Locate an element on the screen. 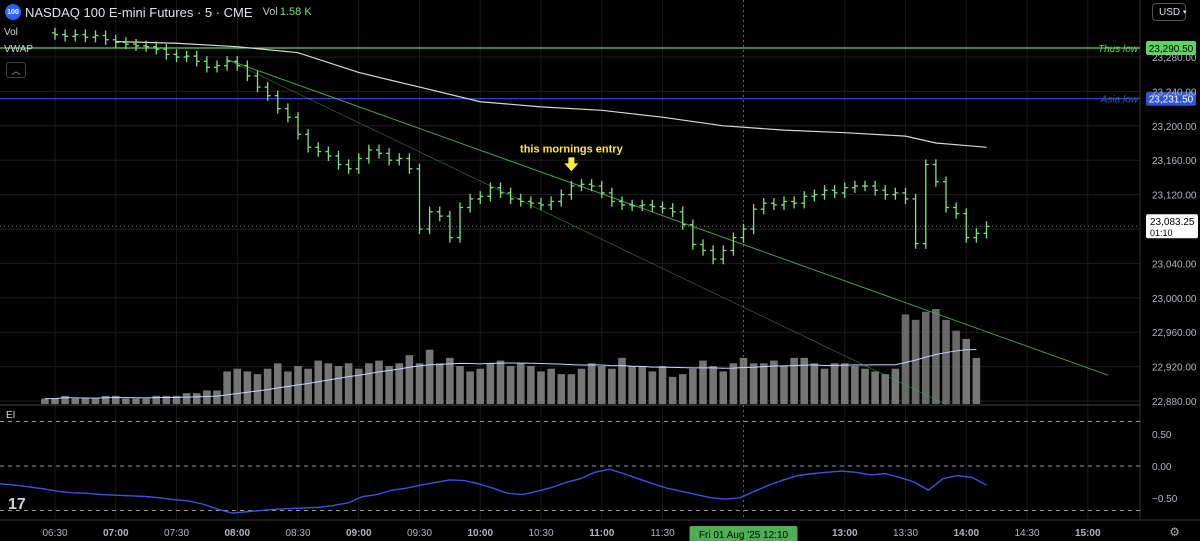  time-axis-tick-label: 13:00 is located at coordinates (845, 533).